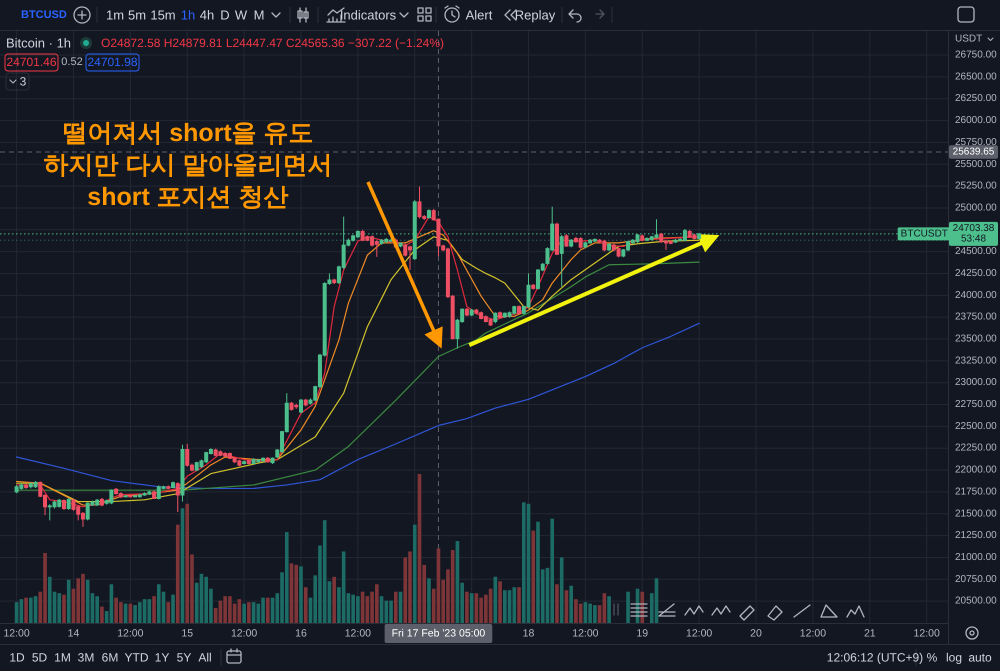 The height and width of the screenshot is (671, 1000). I want to click on annotation: BTCUSDT, so click(924, 234).